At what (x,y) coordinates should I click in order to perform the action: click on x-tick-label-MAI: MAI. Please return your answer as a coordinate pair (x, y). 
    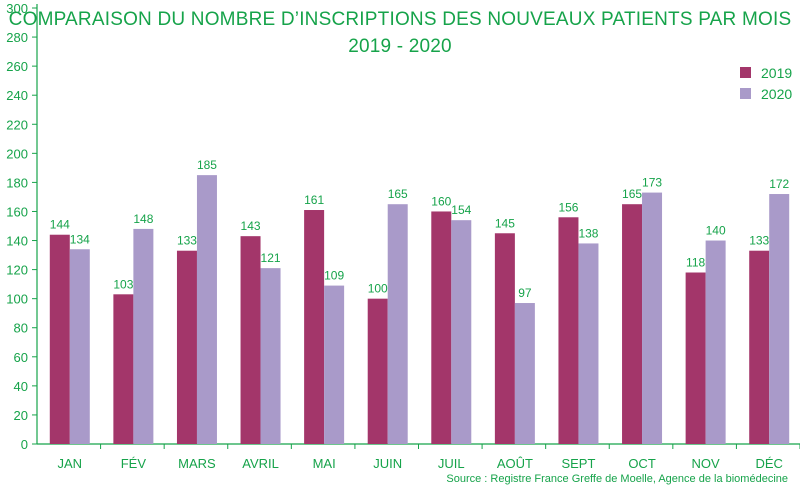
    Looking at the image, I should click on (324, 463).